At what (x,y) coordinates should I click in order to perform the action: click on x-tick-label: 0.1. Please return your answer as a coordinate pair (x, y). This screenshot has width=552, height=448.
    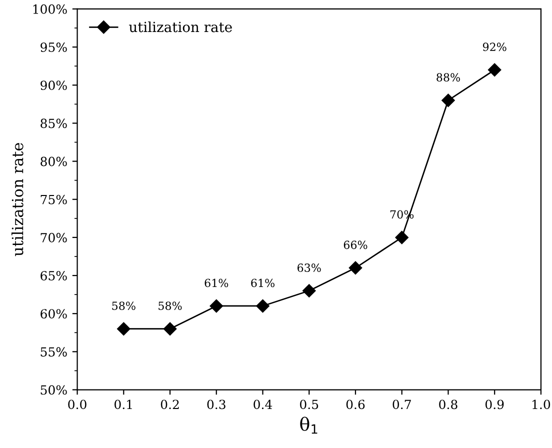
    Looking at the image, I should click on (123, 405).